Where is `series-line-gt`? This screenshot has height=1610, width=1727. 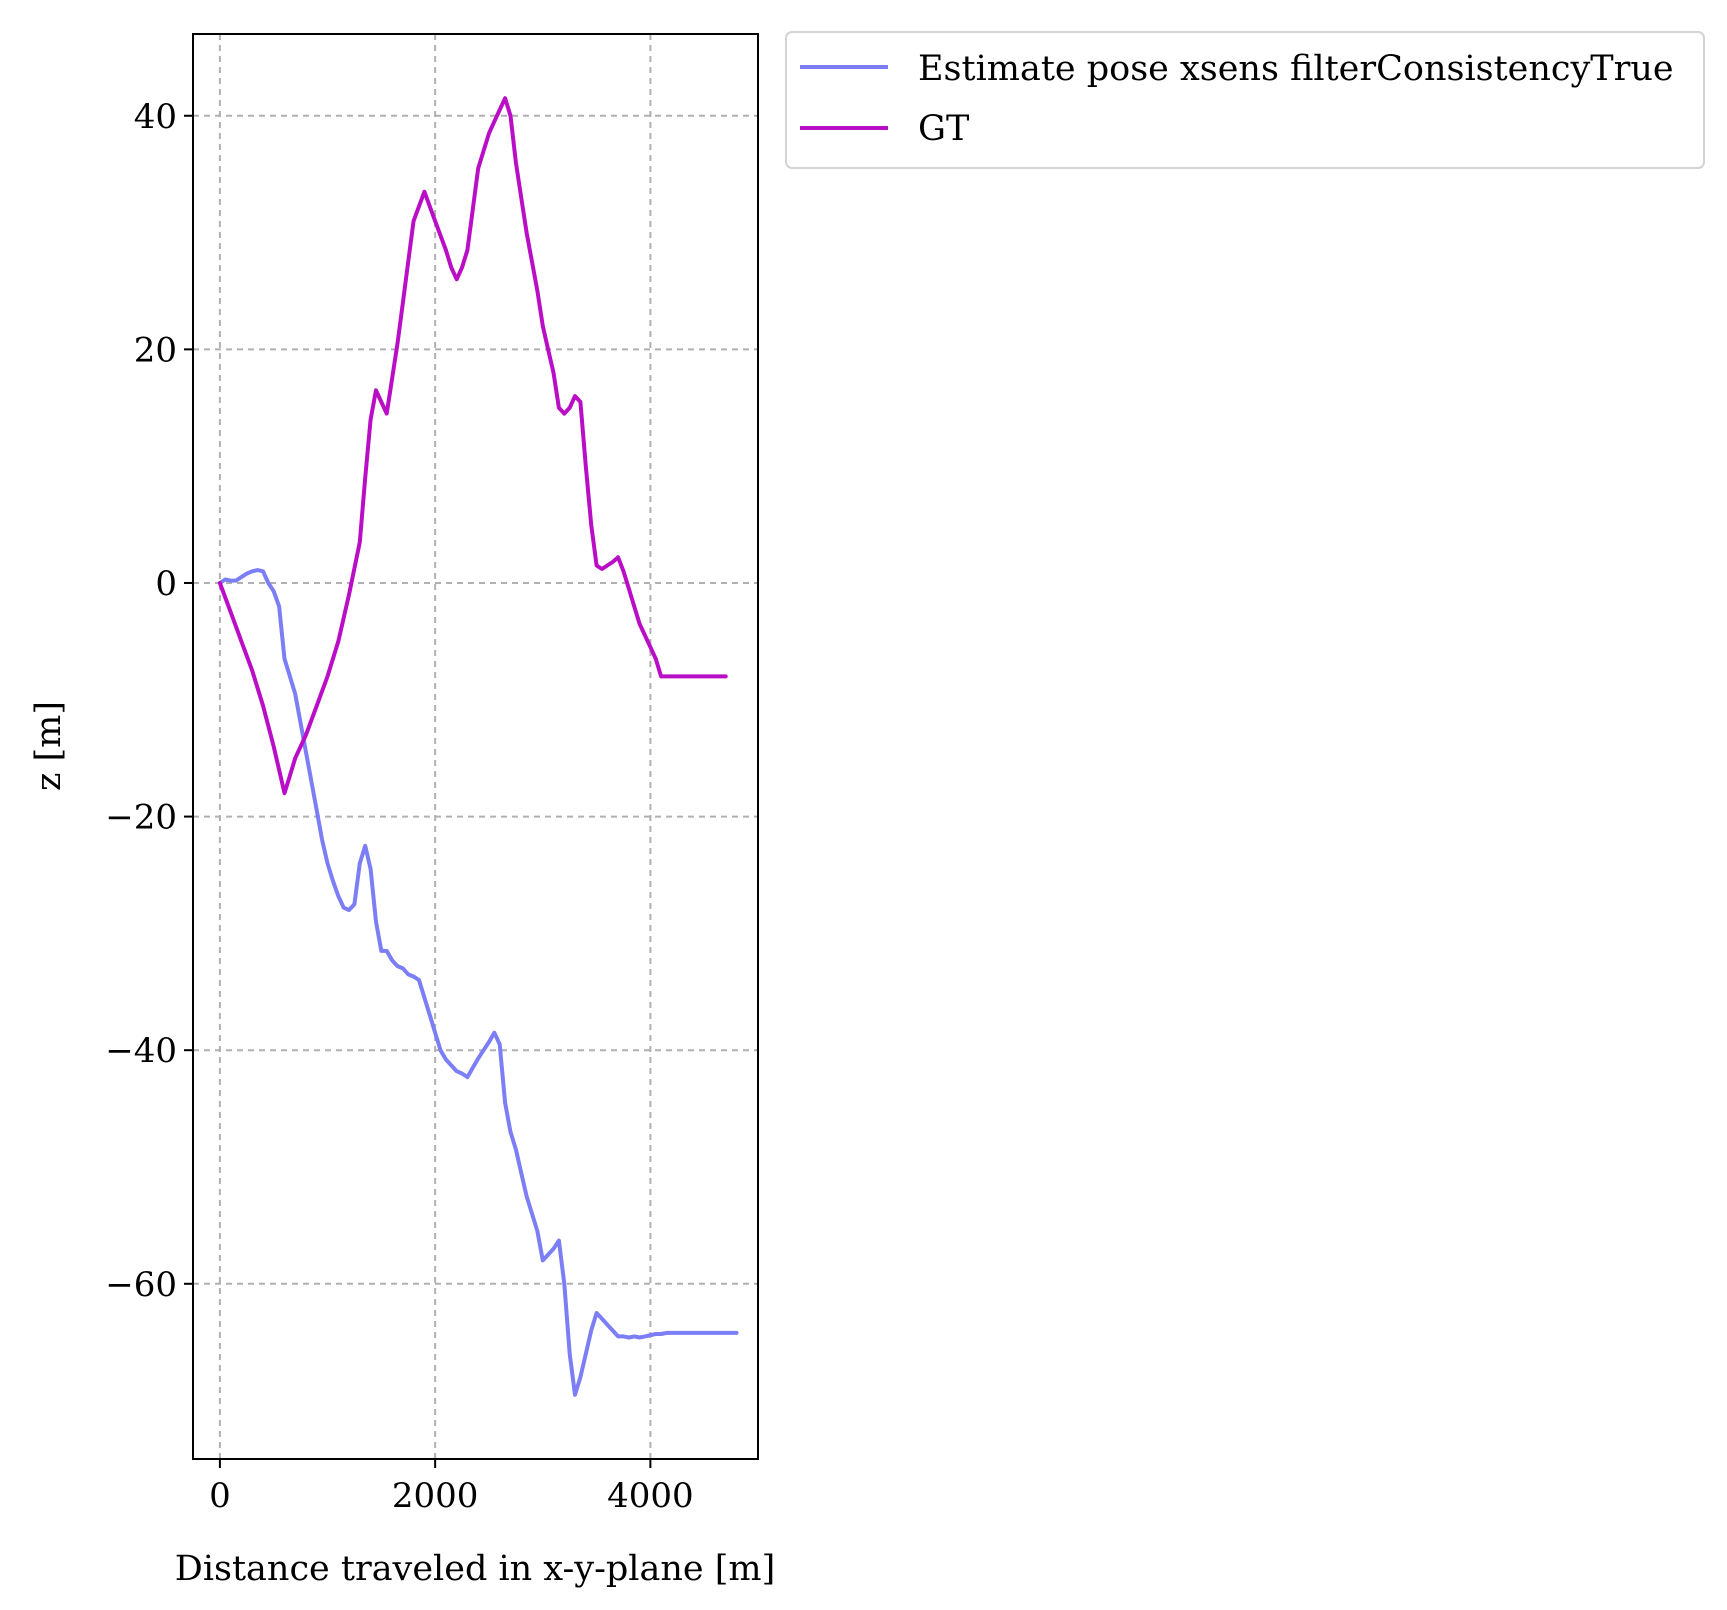 series-line-gt is located at coordinates (472, 446).